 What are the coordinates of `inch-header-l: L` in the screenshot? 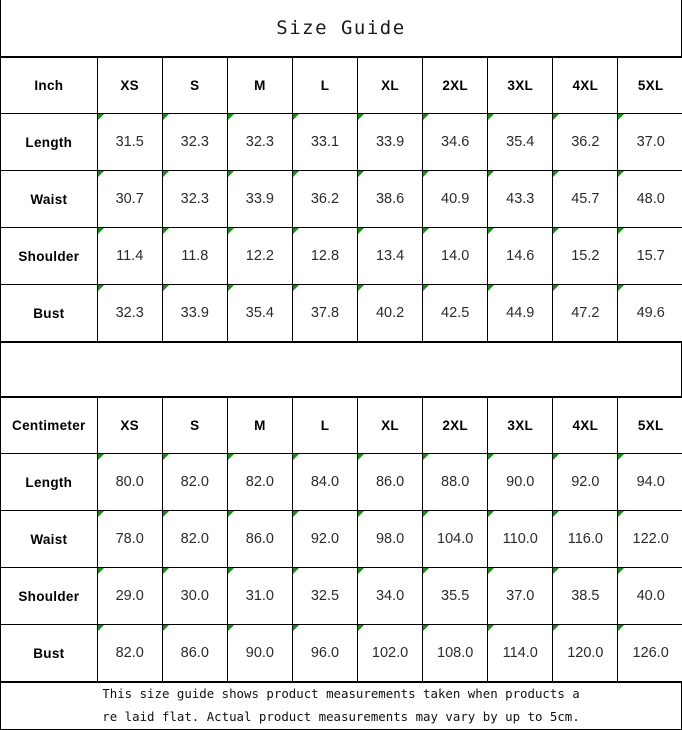 It's located at (325, 86).